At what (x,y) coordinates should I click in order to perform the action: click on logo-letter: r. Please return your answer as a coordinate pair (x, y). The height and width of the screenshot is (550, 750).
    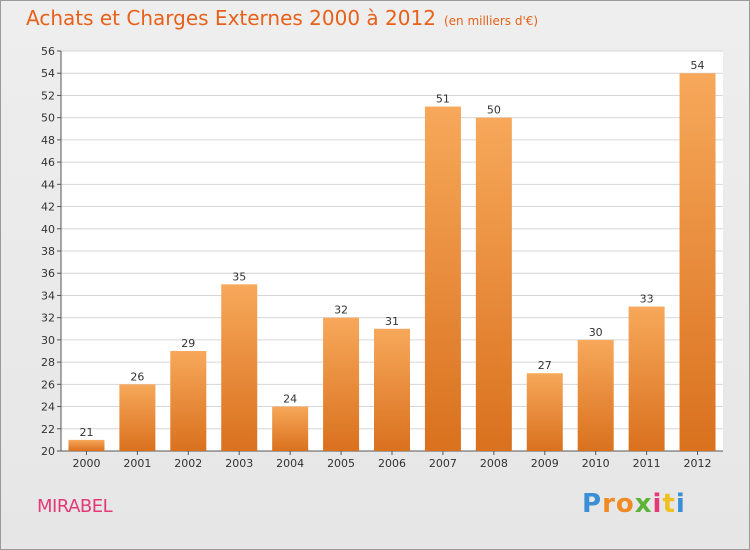
    Looking at the image, I should click on (609, 504).